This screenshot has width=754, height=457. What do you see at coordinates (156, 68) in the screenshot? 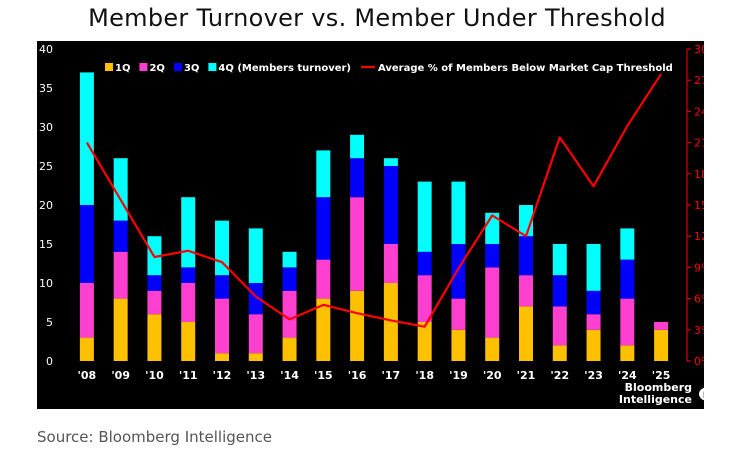
I see `legend-label-q2: 2Q` at bounding box center [156, 68].